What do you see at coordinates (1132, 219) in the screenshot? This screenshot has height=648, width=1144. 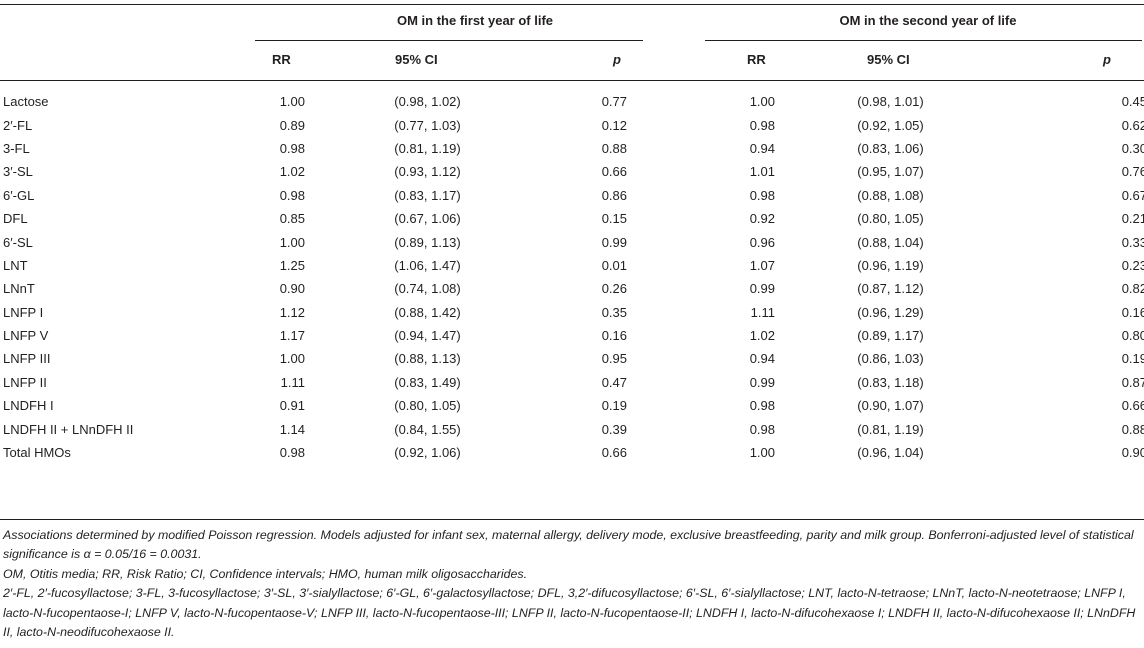 I see `p-second-cell: 0.21` at bounding box center [1132, 219].